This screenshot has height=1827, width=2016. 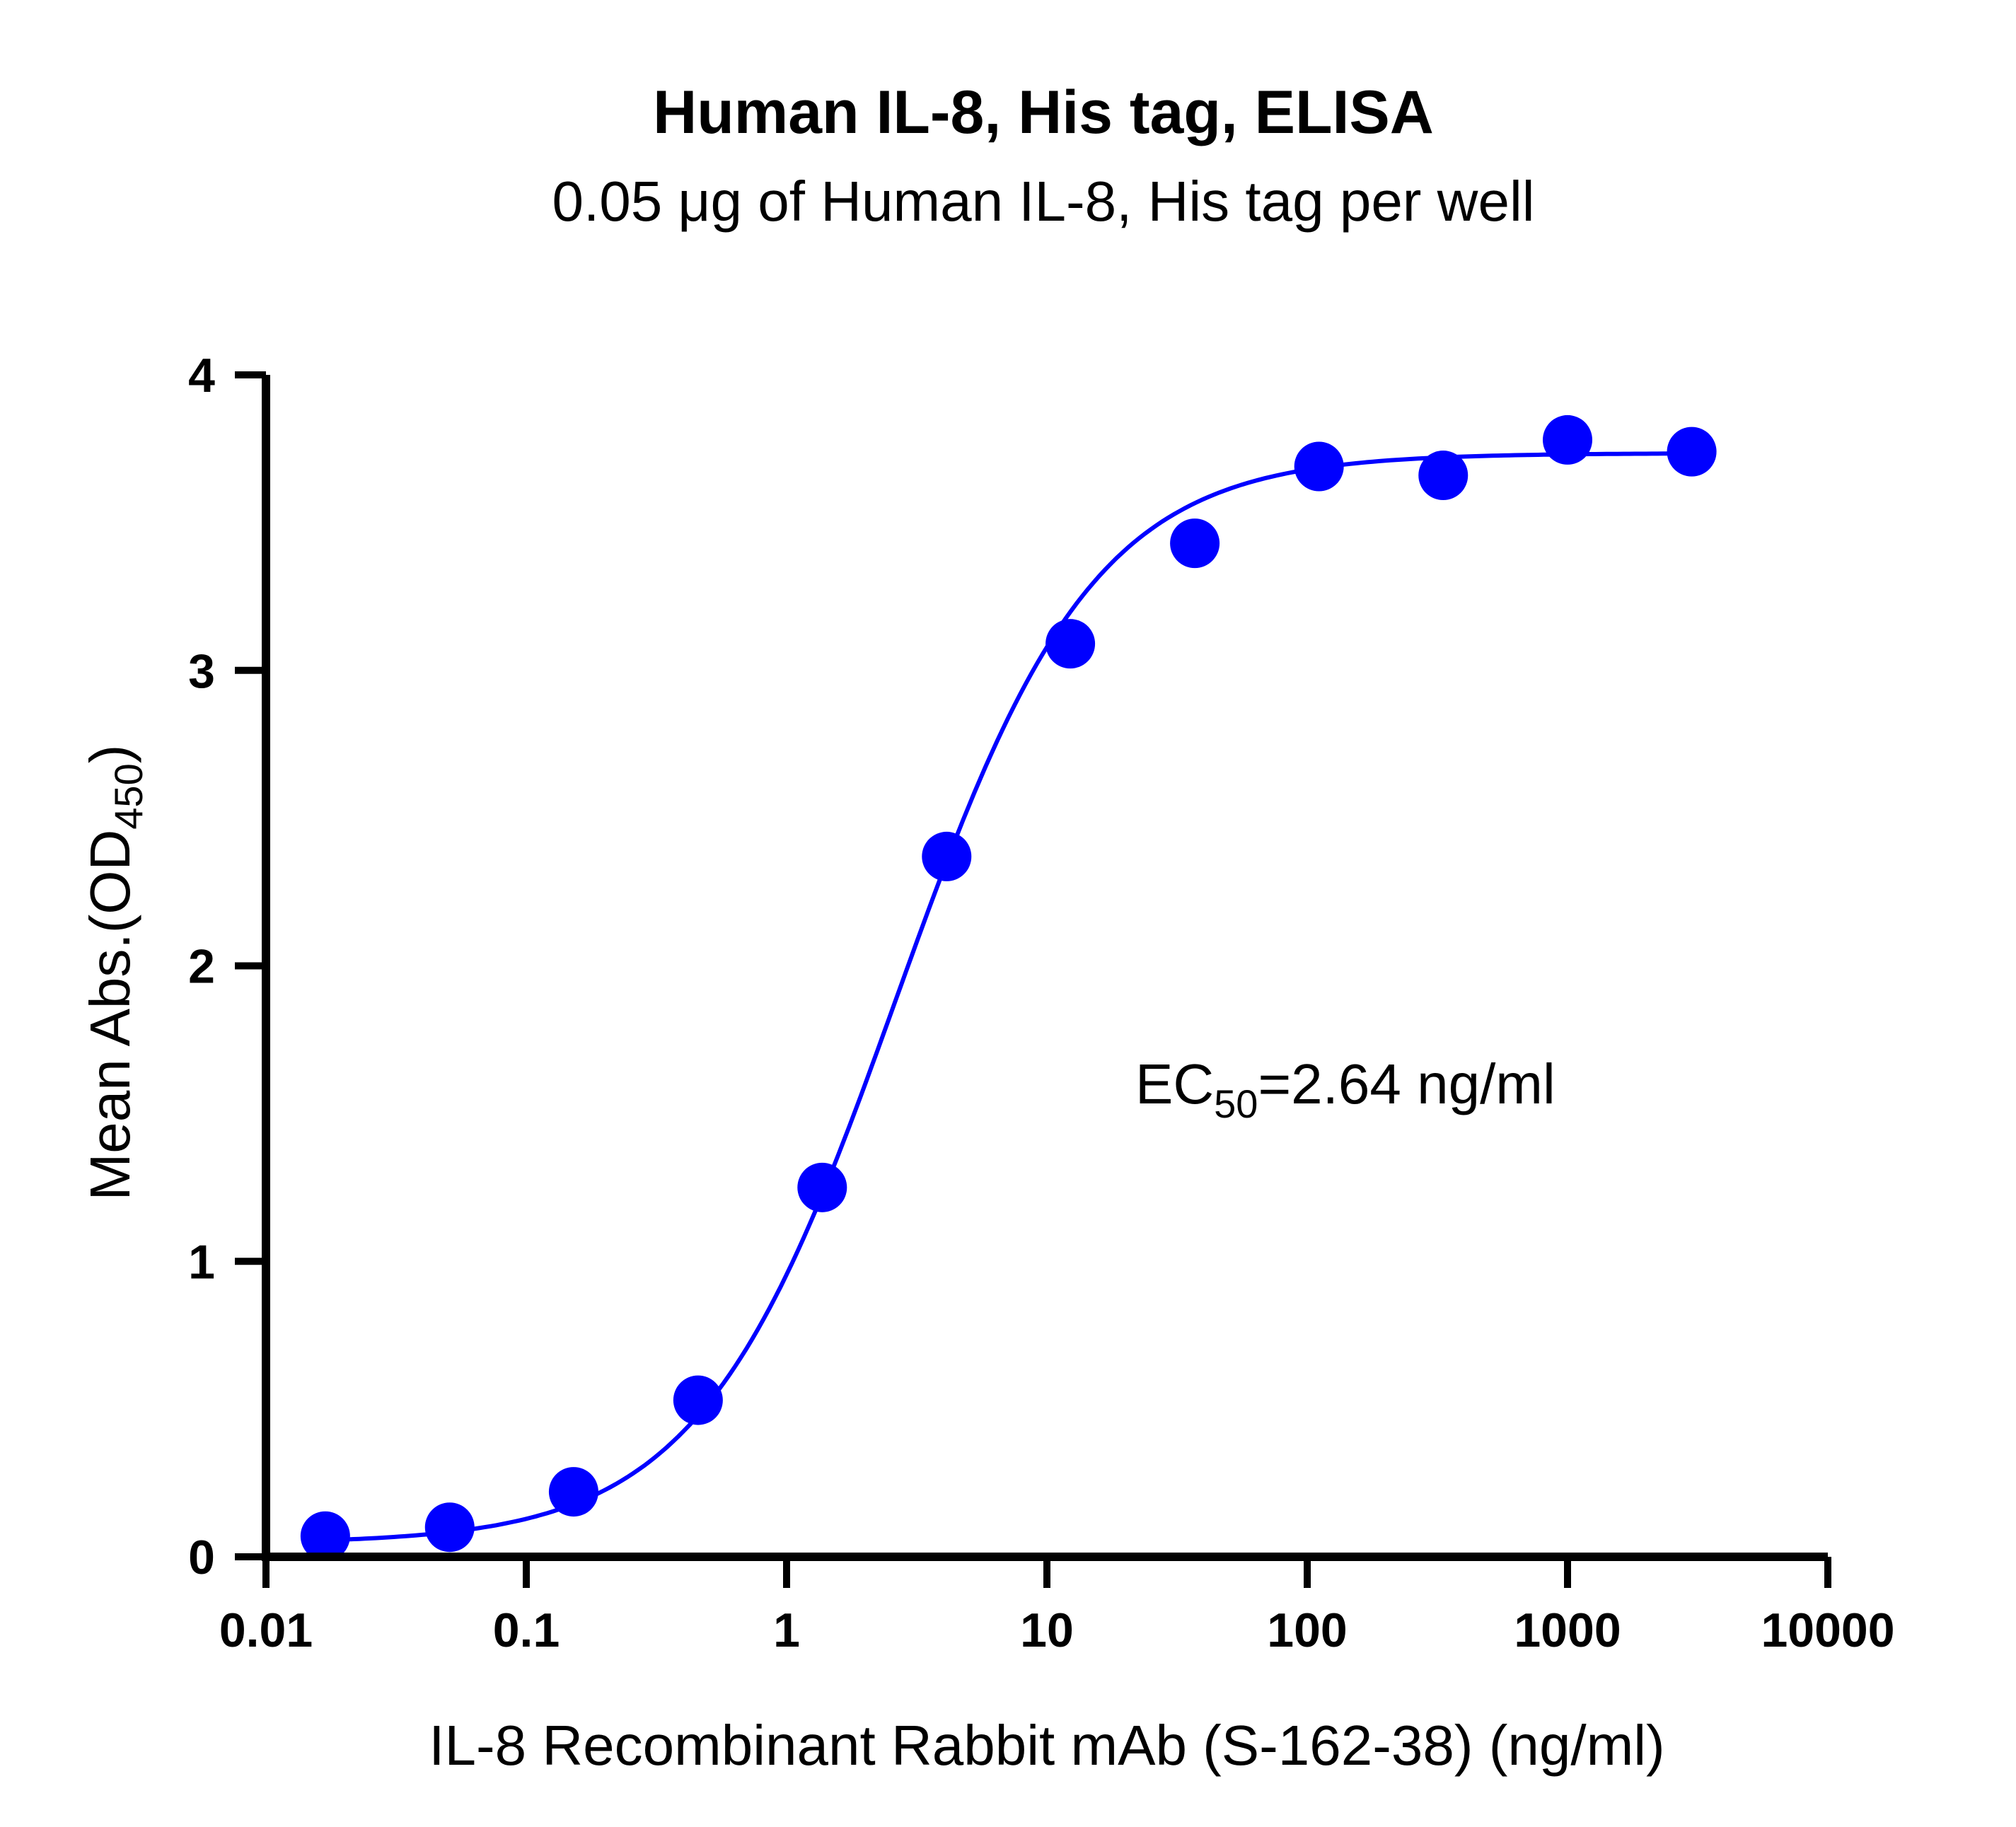 I want to click on y-axis-title-main: Mean Abs.(OD, so click(x=110, y=1015).